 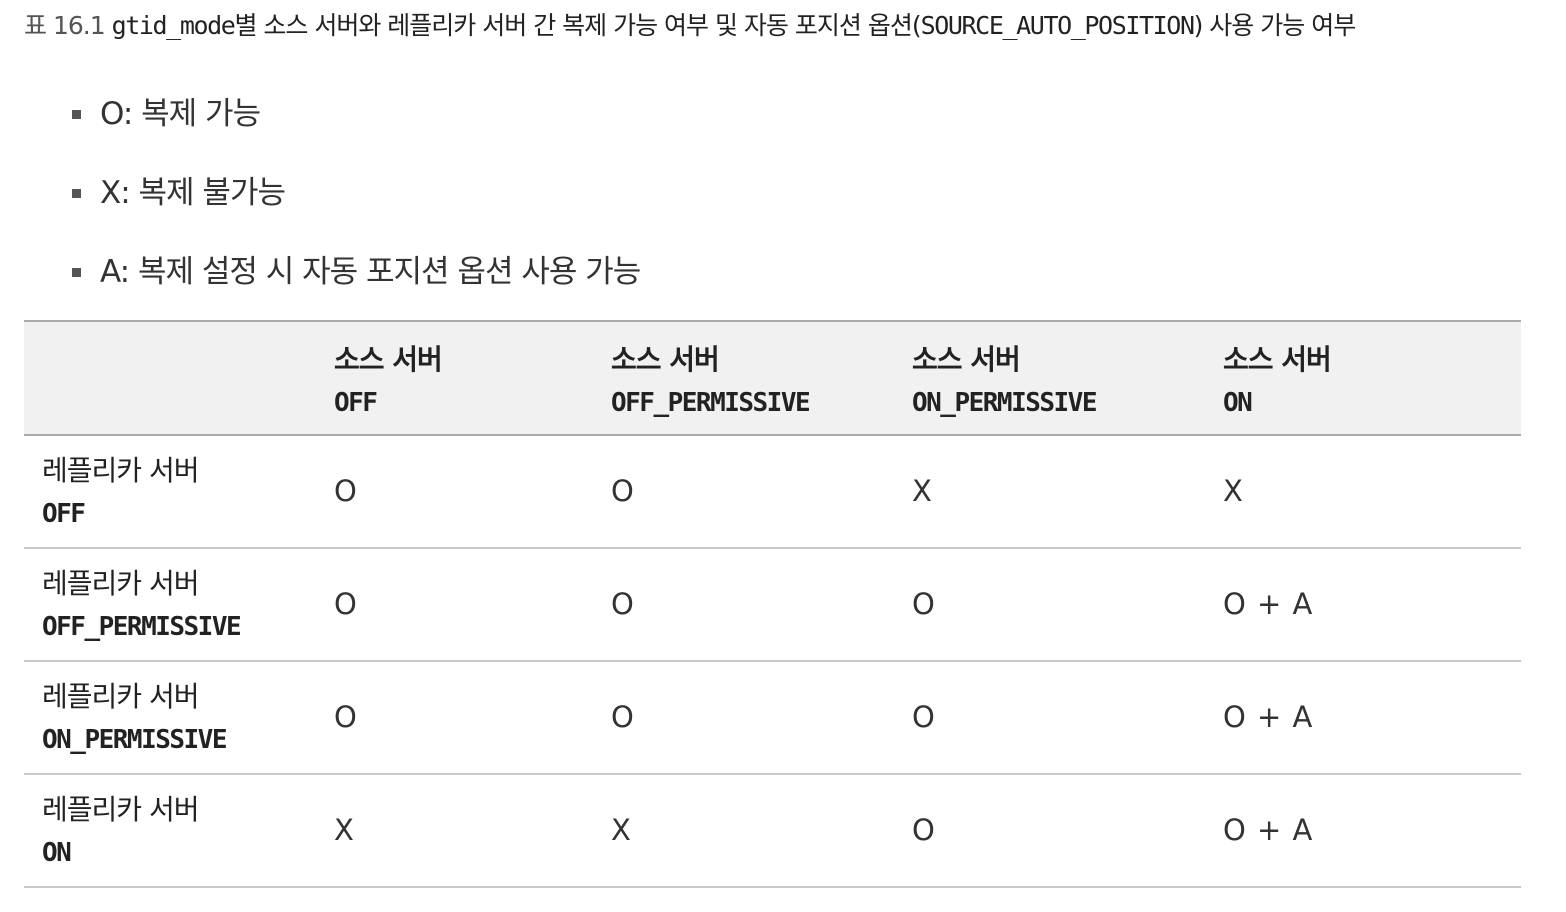 What do you see at coordinates (193, 193) in the screenshot?
I see `legend-text: X: 복제 불가능` at bounding box center [193, 193].